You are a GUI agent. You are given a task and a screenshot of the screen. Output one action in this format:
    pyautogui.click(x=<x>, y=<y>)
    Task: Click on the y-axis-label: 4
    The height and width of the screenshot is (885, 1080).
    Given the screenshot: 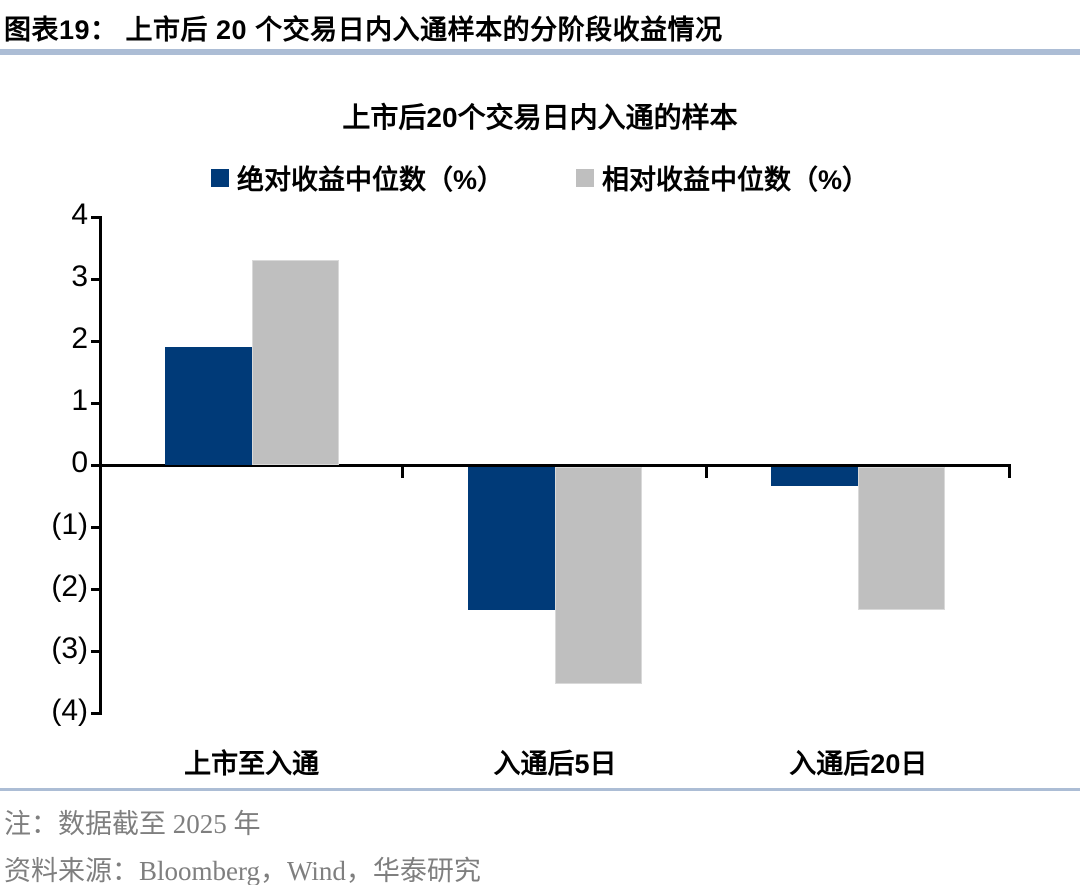 What is the action you would take?
    pyautogui.click(x=79, y=214)
    